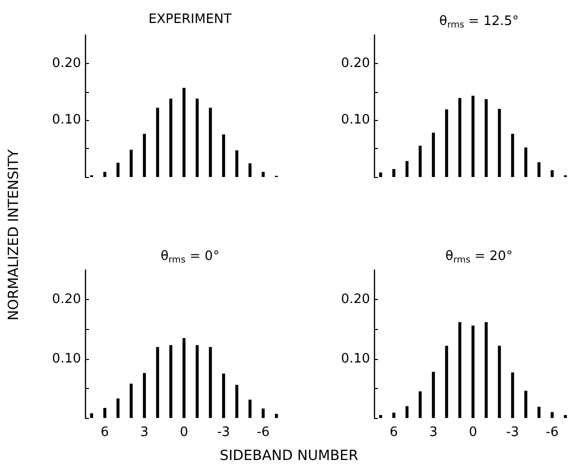  What do you see at coordinates (190, 19) in the screenshot?
I see `chart-title: EXPERIMENT` at bounding box center [190, 19].